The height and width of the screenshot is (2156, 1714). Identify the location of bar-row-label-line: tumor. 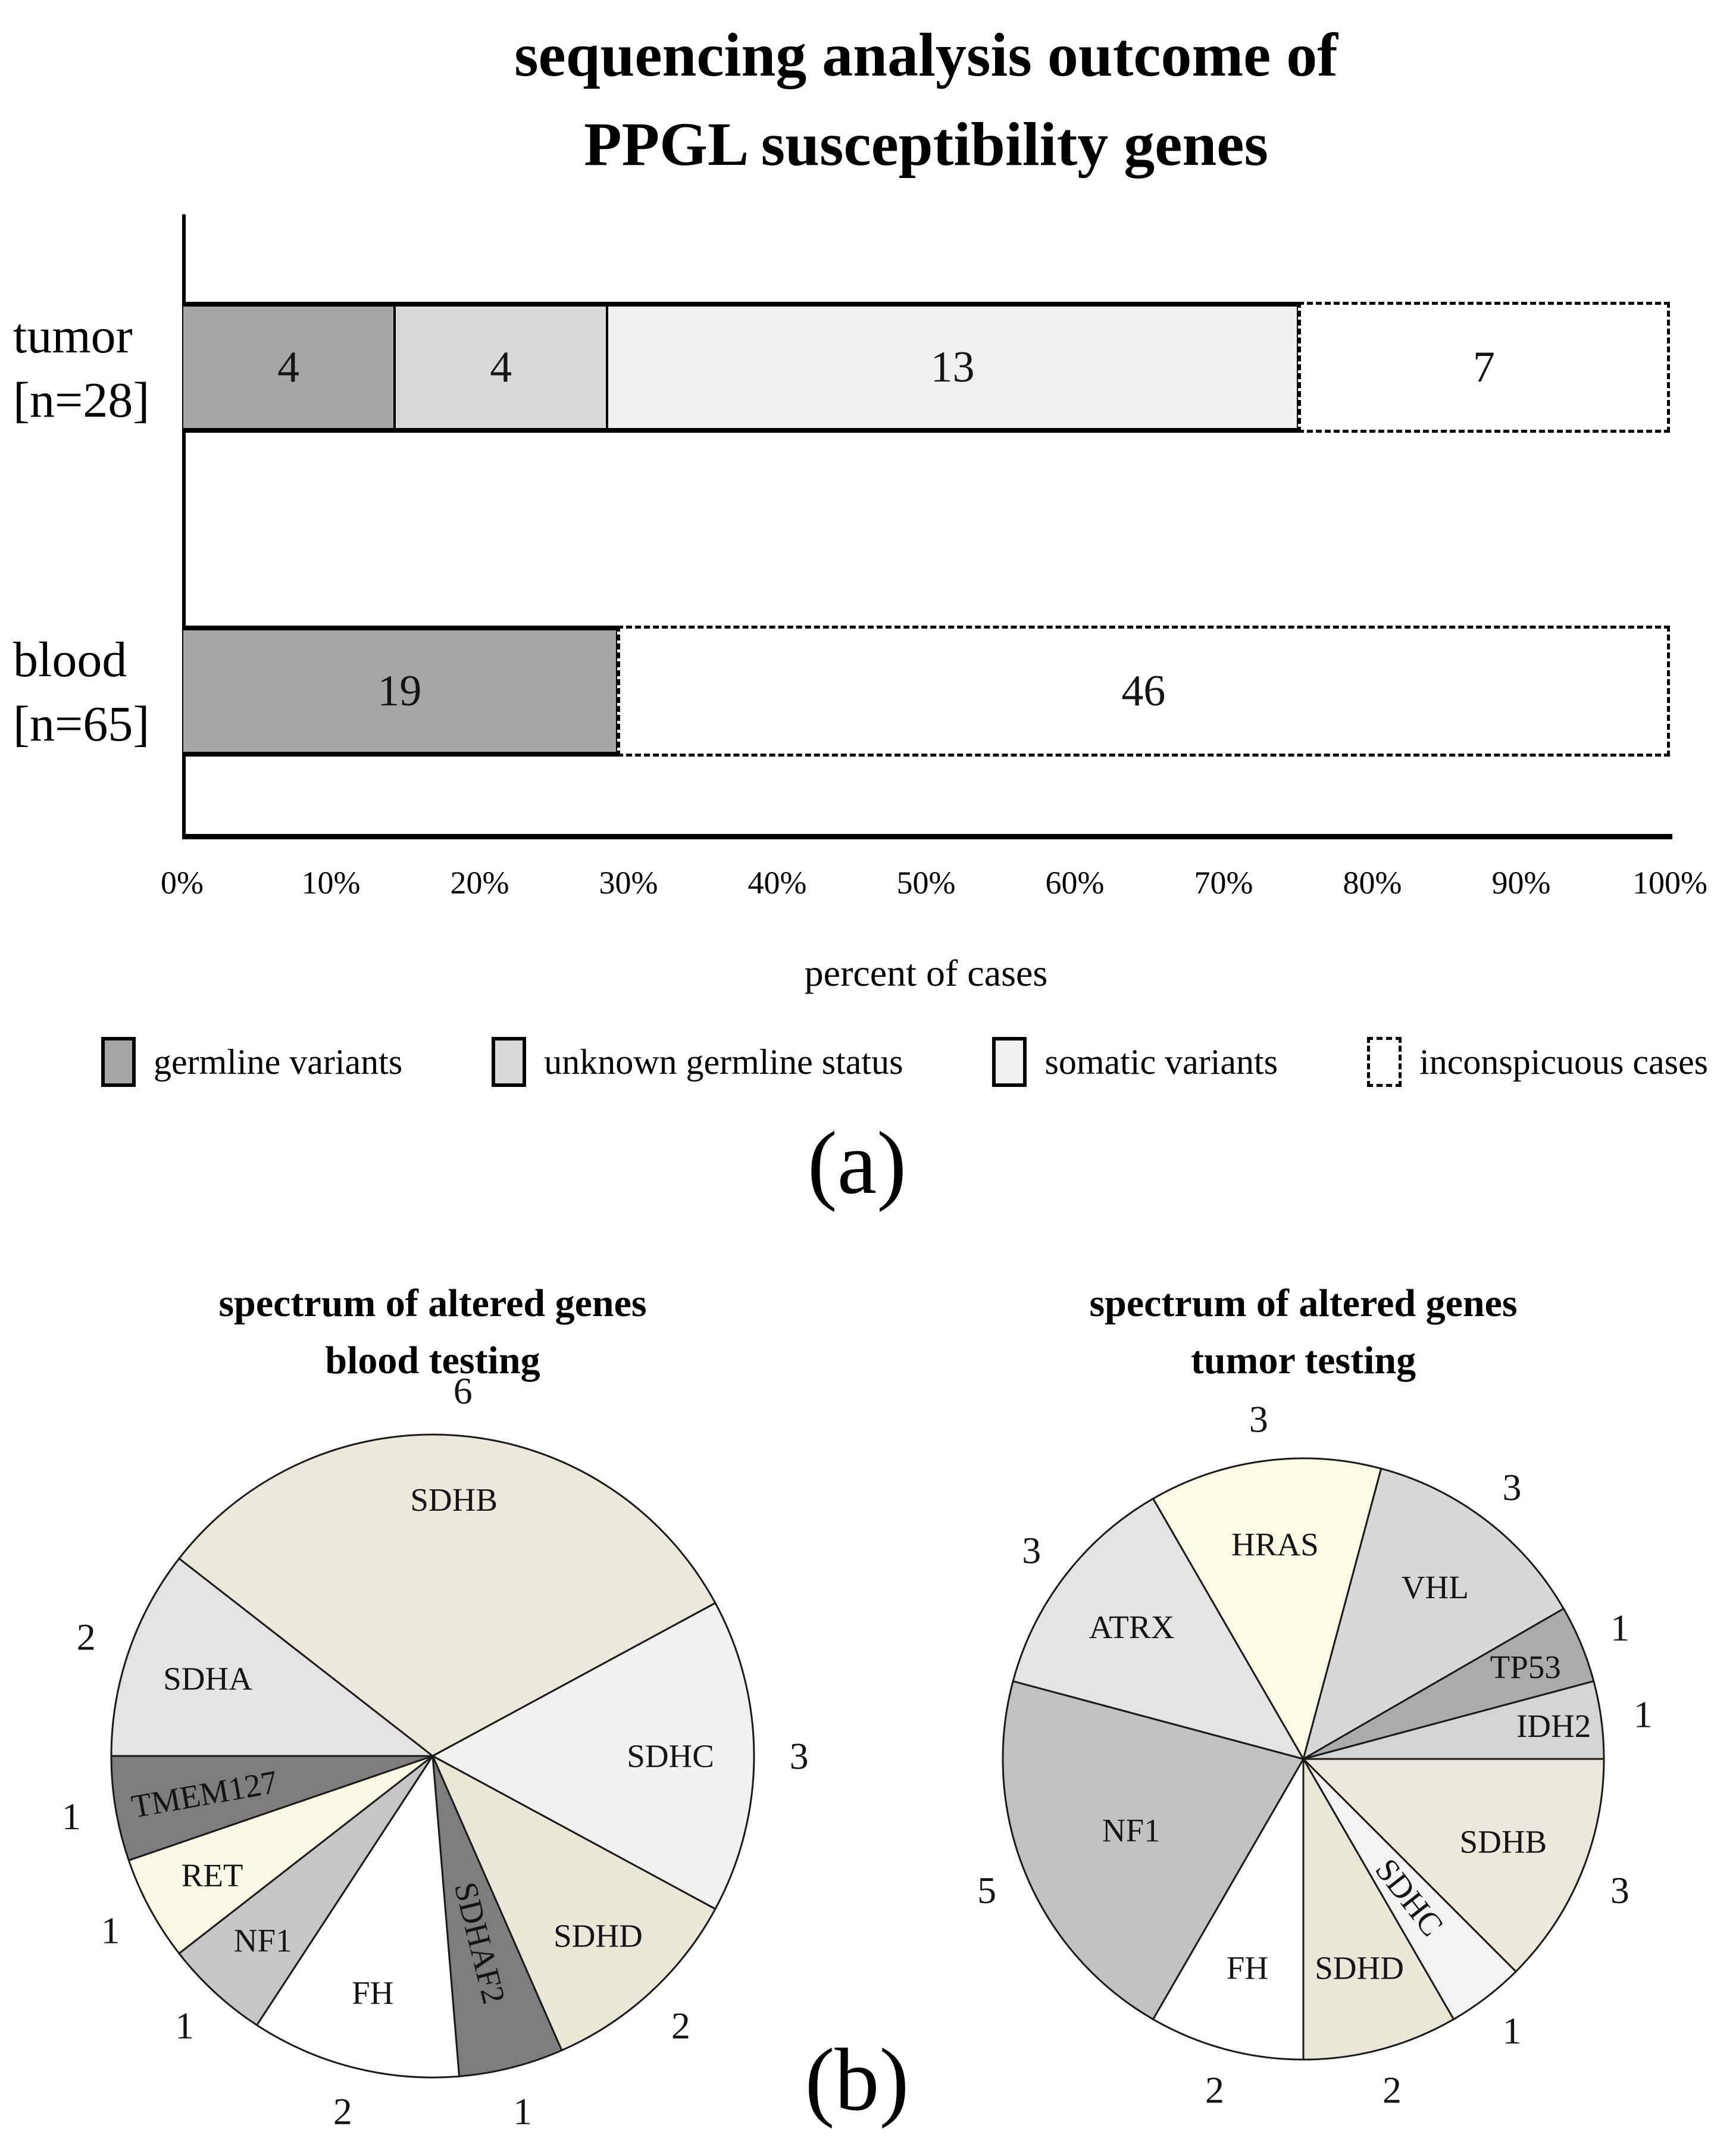
(73, 336).